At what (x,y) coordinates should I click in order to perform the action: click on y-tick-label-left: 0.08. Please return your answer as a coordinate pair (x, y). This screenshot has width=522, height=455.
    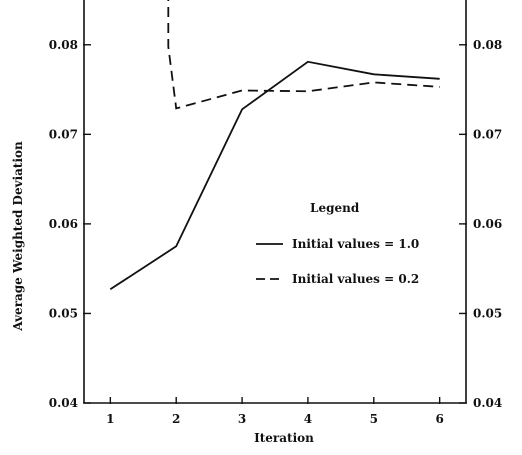
    Looking at the image, I should click on (63, 45).